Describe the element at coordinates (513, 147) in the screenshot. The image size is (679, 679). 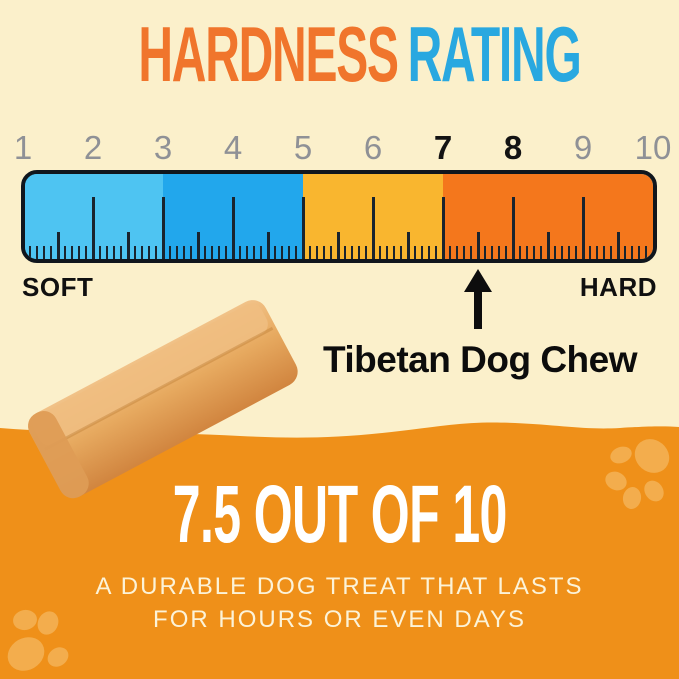
I see `scale-number-8: 8` at that location.